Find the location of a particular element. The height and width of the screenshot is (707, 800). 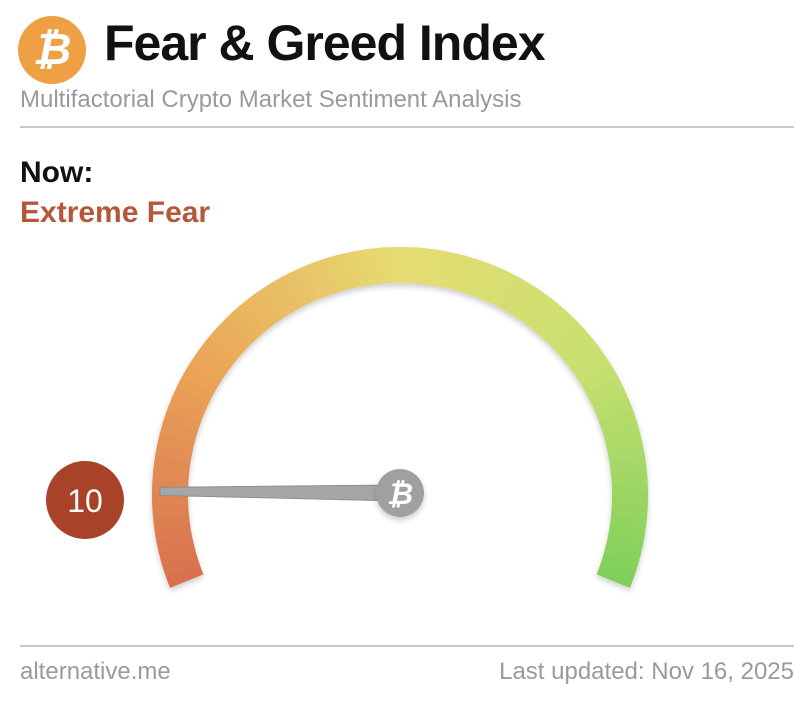

now-label: Now: is located at coordinates (57, 172).